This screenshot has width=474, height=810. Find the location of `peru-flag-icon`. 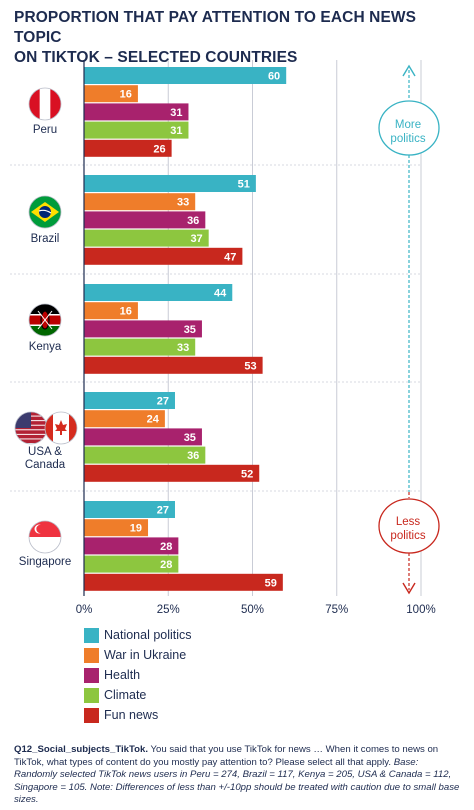

peru-flag-icon is located at coordinates (45, 104).